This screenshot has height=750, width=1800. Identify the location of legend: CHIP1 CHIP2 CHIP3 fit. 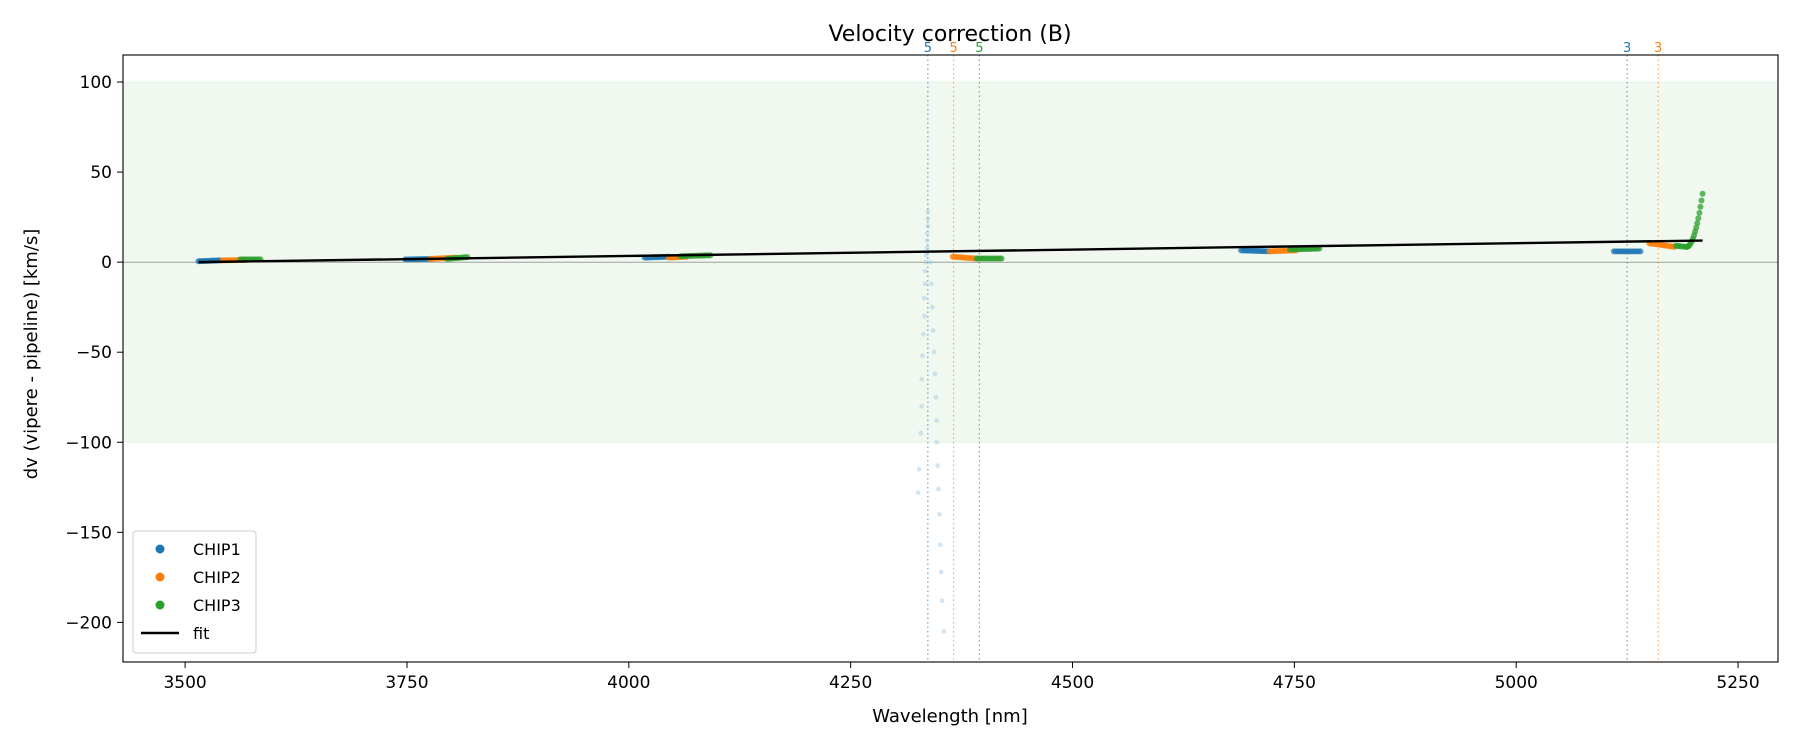
(194, 592).